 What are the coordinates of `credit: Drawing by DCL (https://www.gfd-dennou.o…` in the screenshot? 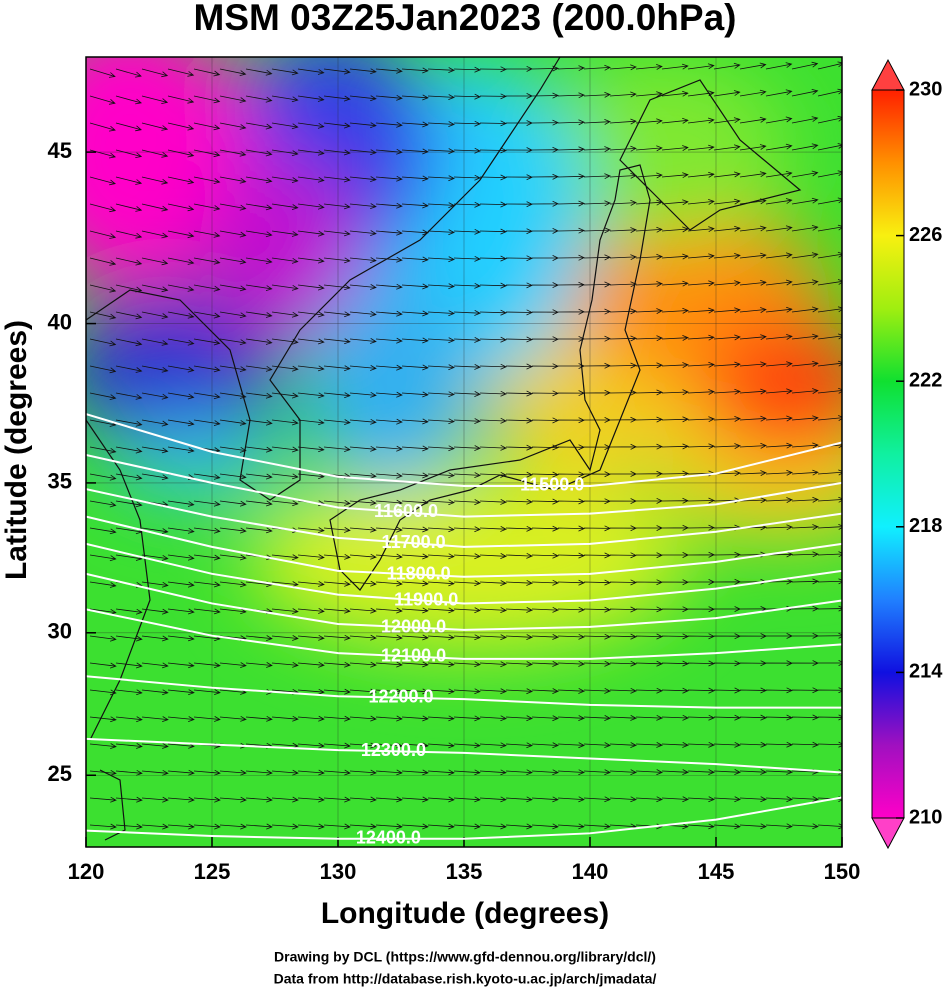 It's located at (465, 957).